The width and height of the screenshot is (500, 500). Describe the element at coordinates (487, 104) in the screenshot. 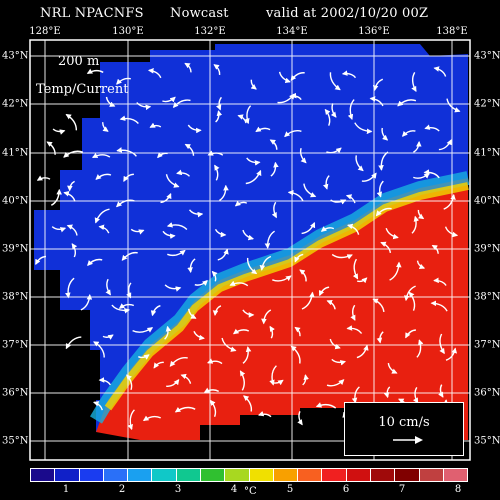

I see `lat-label-42-right: 42°N` at that location.